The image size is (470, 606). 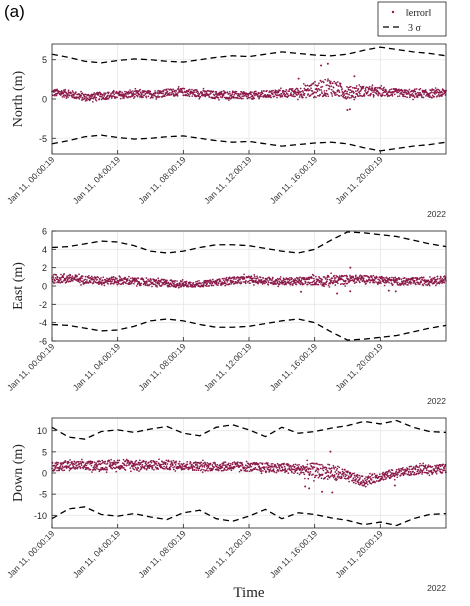 I want to click on y-tick-label: 5, so click(x=44, y=60).